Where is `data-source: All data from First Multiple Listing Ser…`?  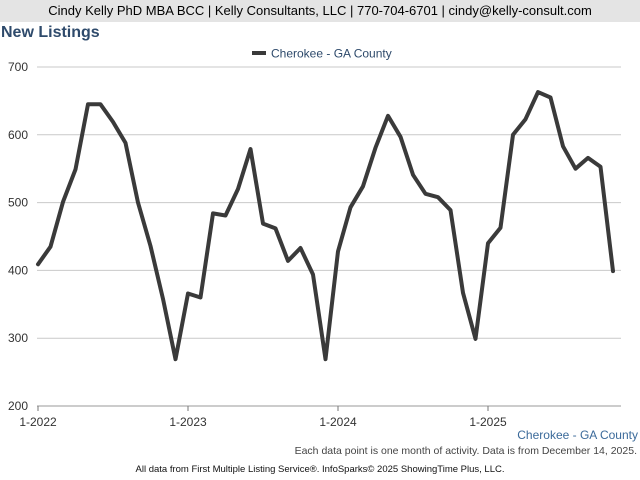 data-source: All data from First Multiple Listing Ser… is located at coordinates (320, 469).